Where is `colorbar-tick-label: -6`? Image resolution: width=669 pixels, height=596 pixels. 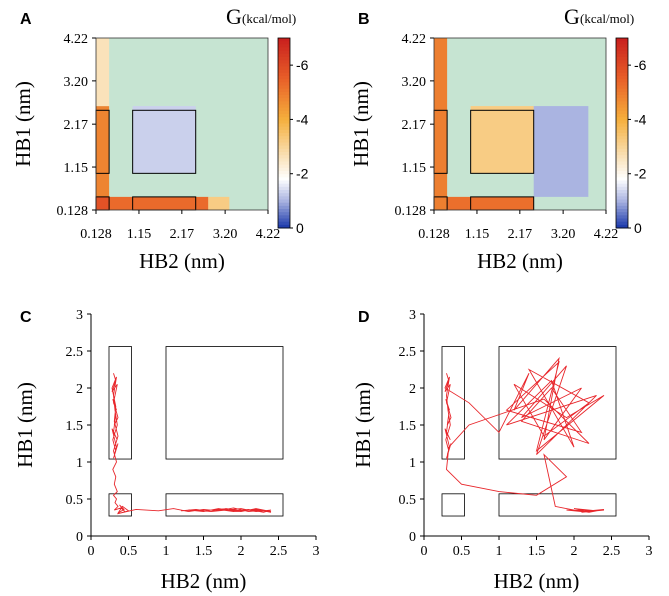 colorbar-tick-label: -6 is located at coordinates (640, 65).